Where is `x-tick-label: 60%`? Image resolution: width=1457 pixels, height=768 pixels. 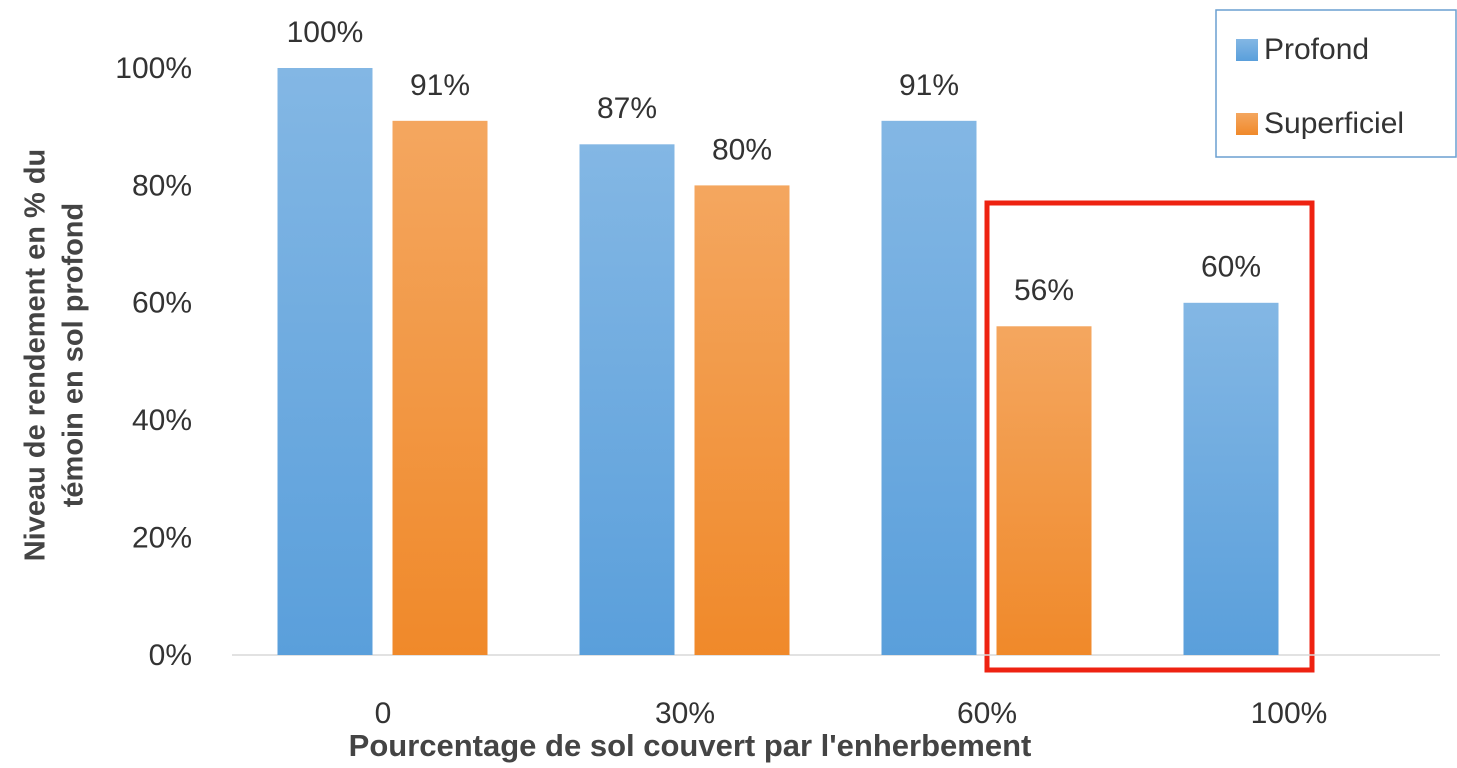
x-tick-label: 60% is located at coordinates (987, 713).